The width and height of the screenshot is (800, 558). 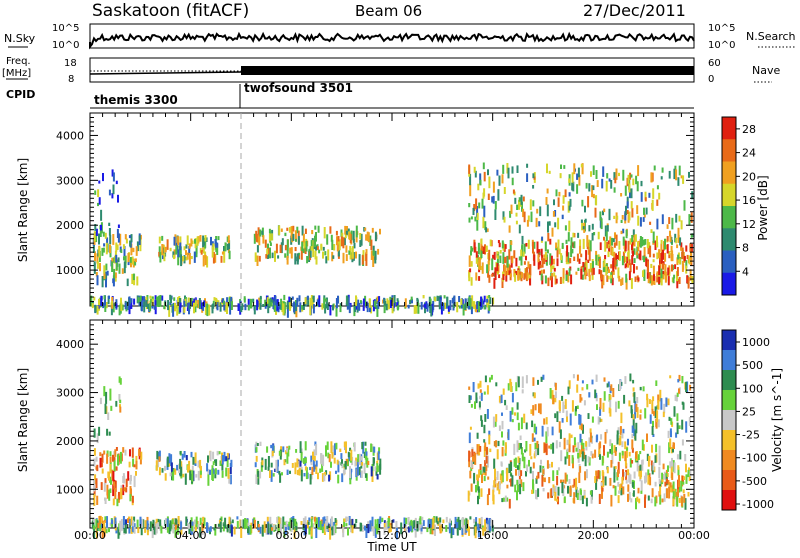 What do you see at coordinates (467, 70) in the screenshot?
I see `freq-band-twofsound` at bounding box center [467, 70].